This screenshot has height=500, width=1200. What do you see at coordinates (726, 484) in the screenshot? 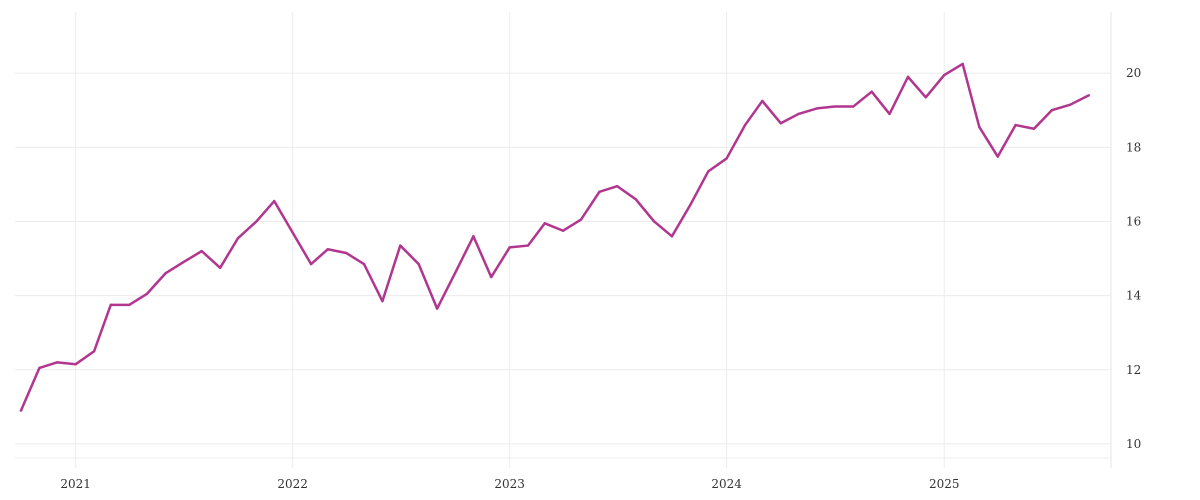
I see `x-tick-label: 2024` at bounding box center [726, 484].